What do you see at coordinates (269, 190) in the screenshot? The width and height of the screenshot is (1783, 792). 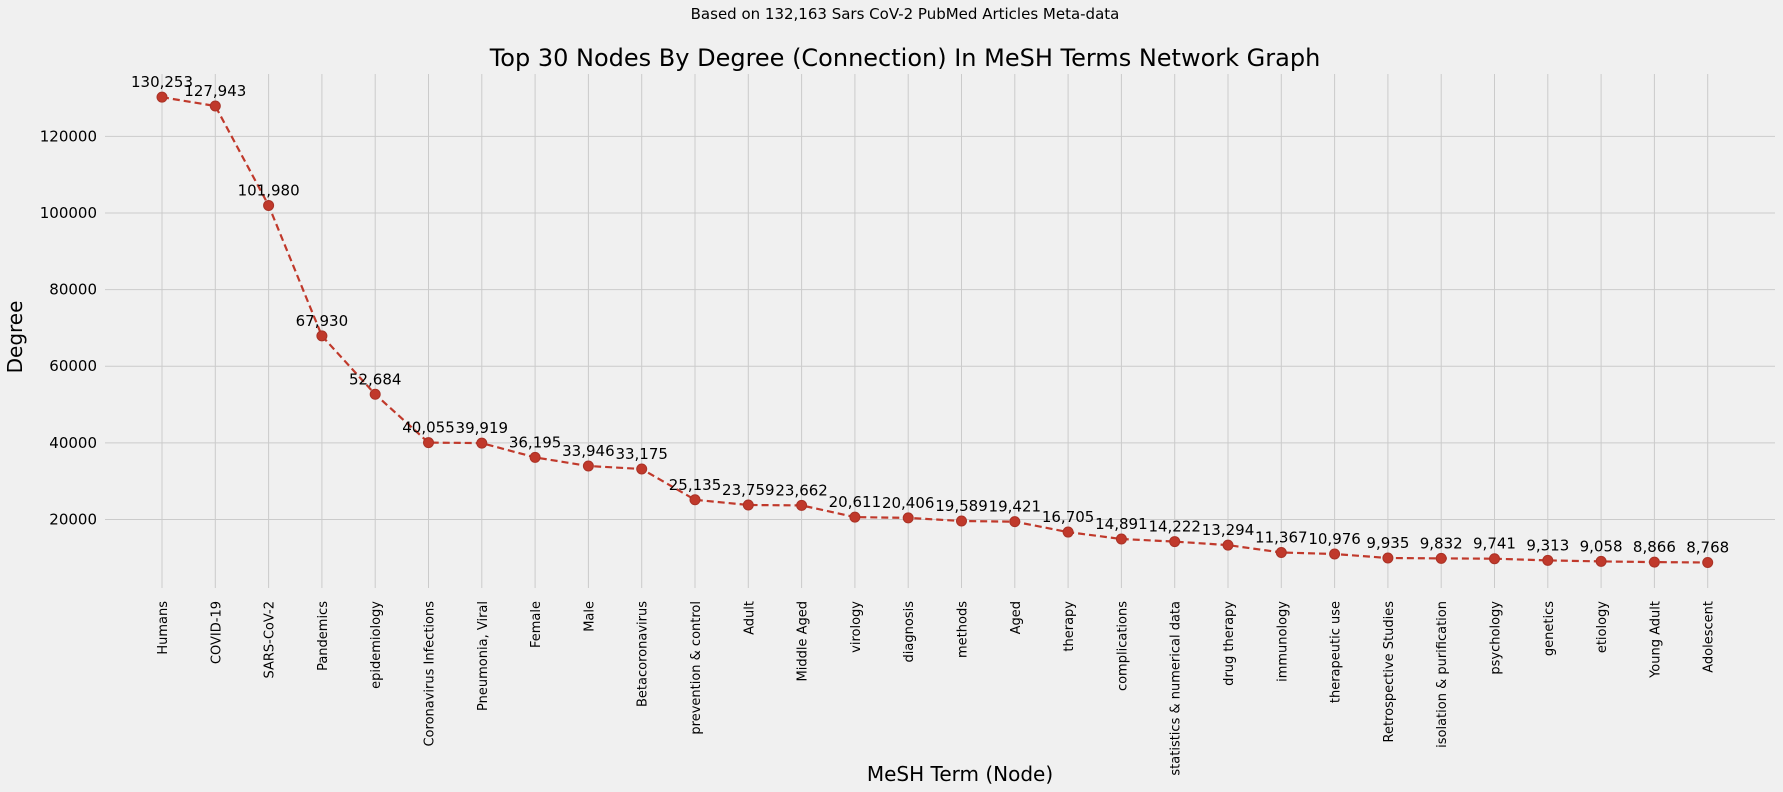 I see `data-label: 101,980` at bounding box center [269, 190].